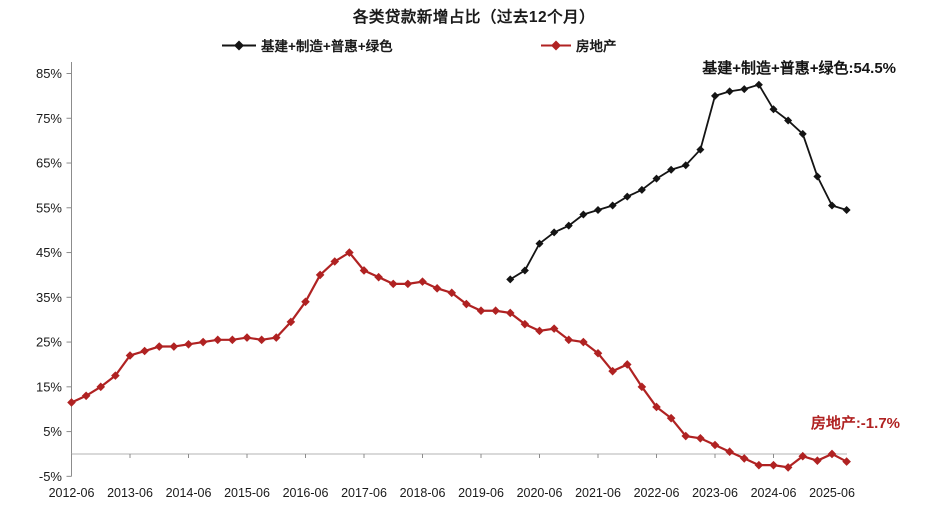 Image resolution: width=948 pixels, height=511 pixels. Describe the element at coordinates (49, 163) in the screenshot. I see `y-tick-label: 65%` at that location.